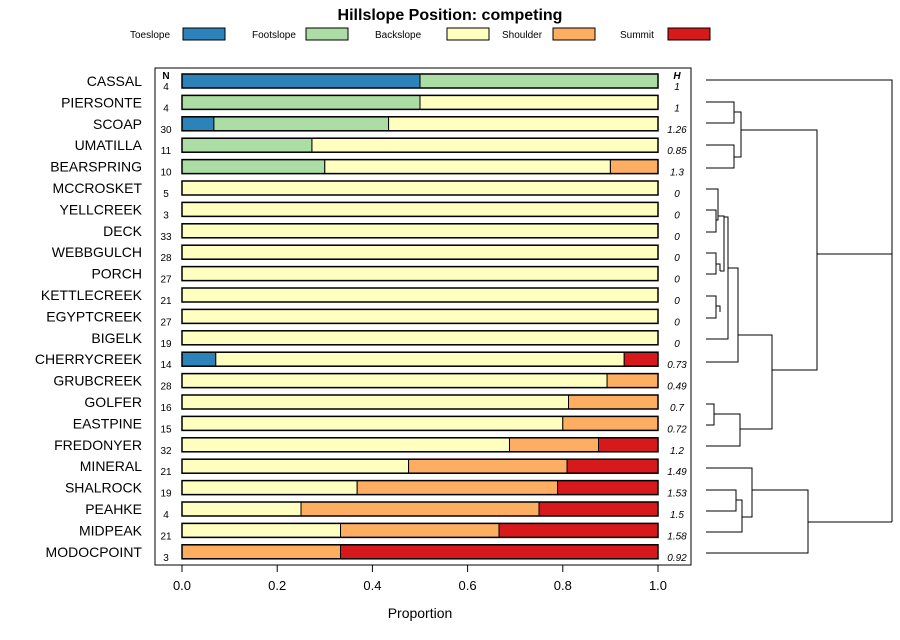 The height and width of the screenshot is (640, 900). What do you see at coordinates (398, 35) in the screenshot?
I see `legend-label: Backslope` at bounding box center [398, 35].